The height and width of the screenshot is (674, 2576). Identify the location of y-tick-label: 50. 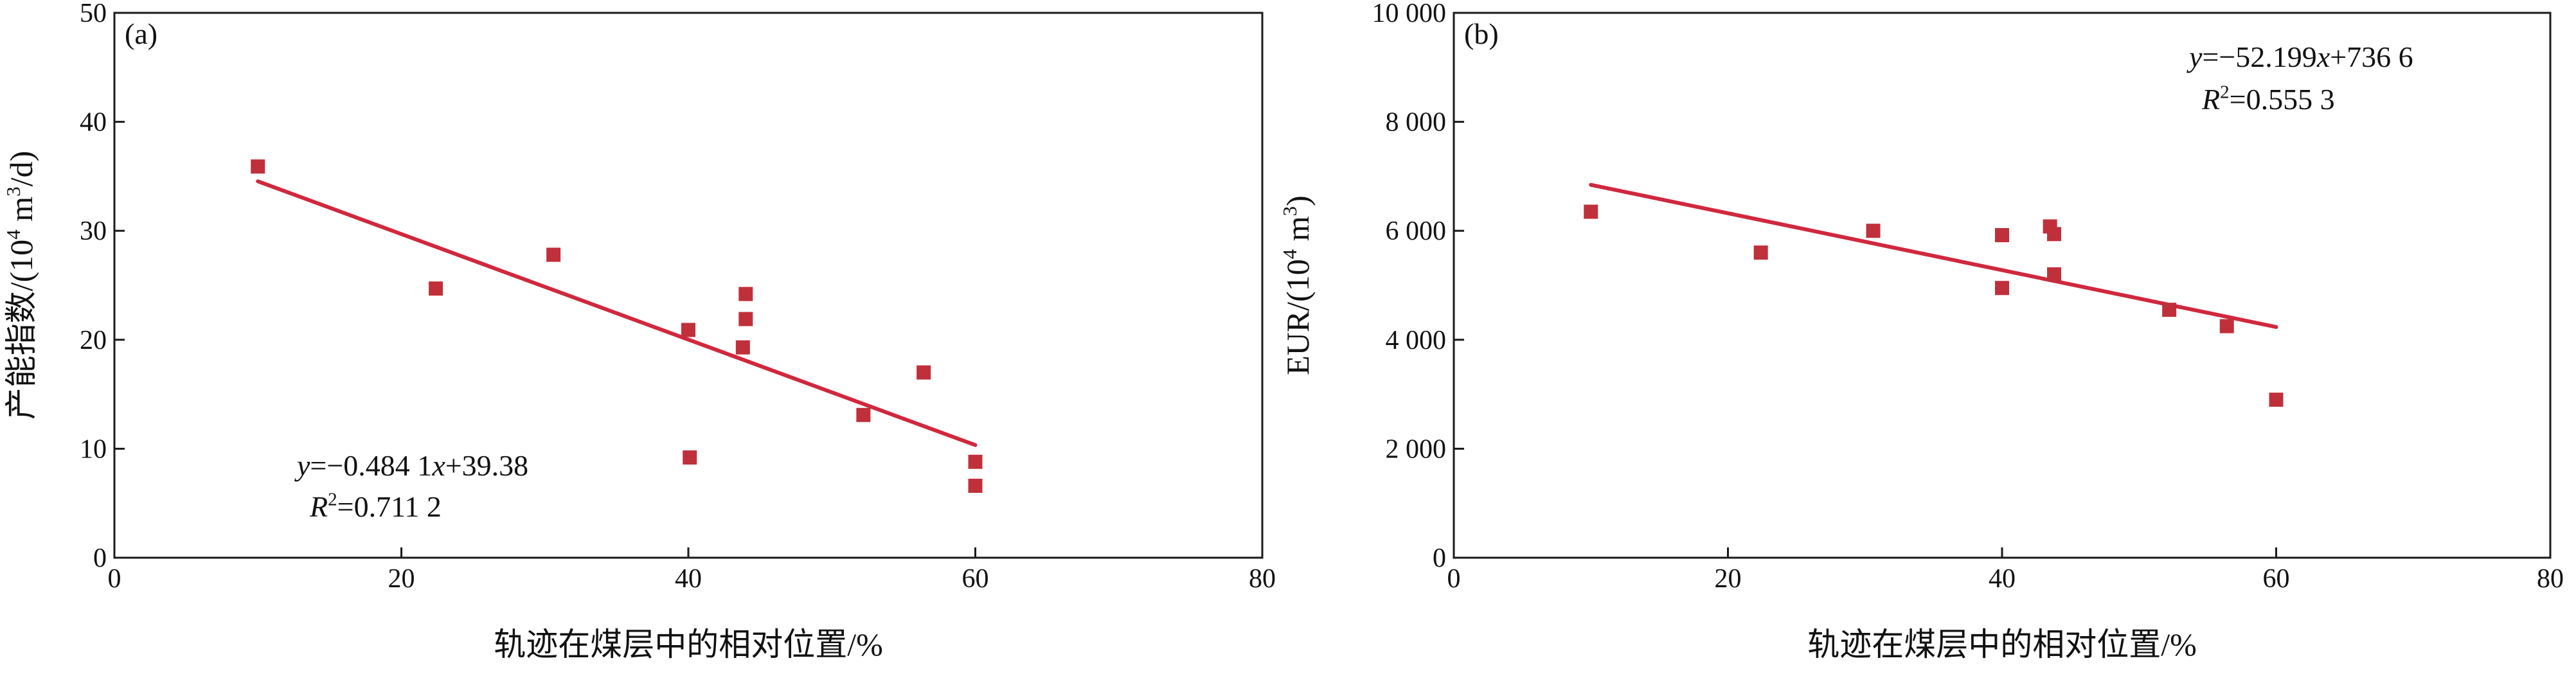
(93, 14).